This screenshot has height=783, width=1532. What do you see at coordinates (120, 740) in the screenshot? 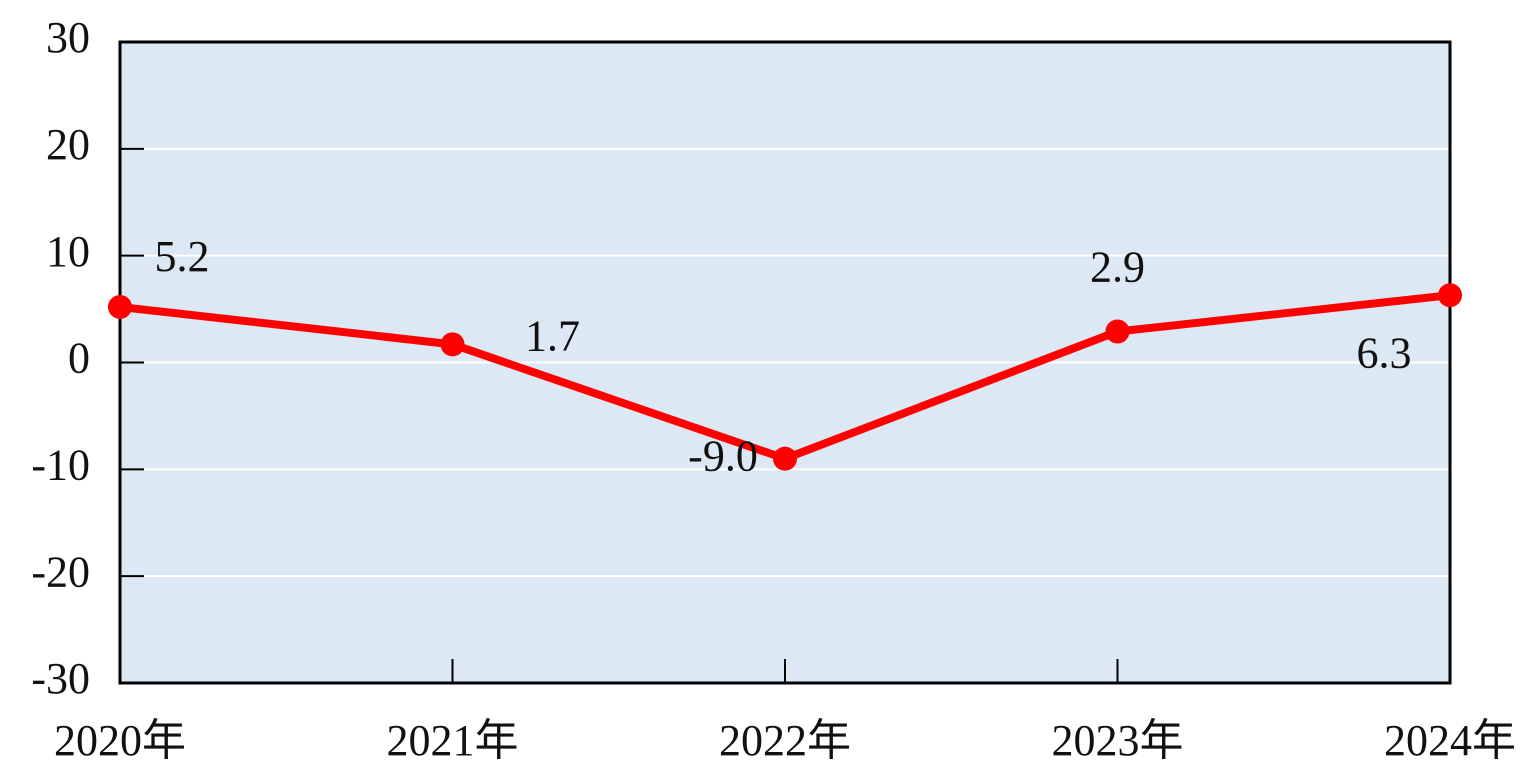
I see `x-tick-label: 2020年` at bounding box center [120, 740].